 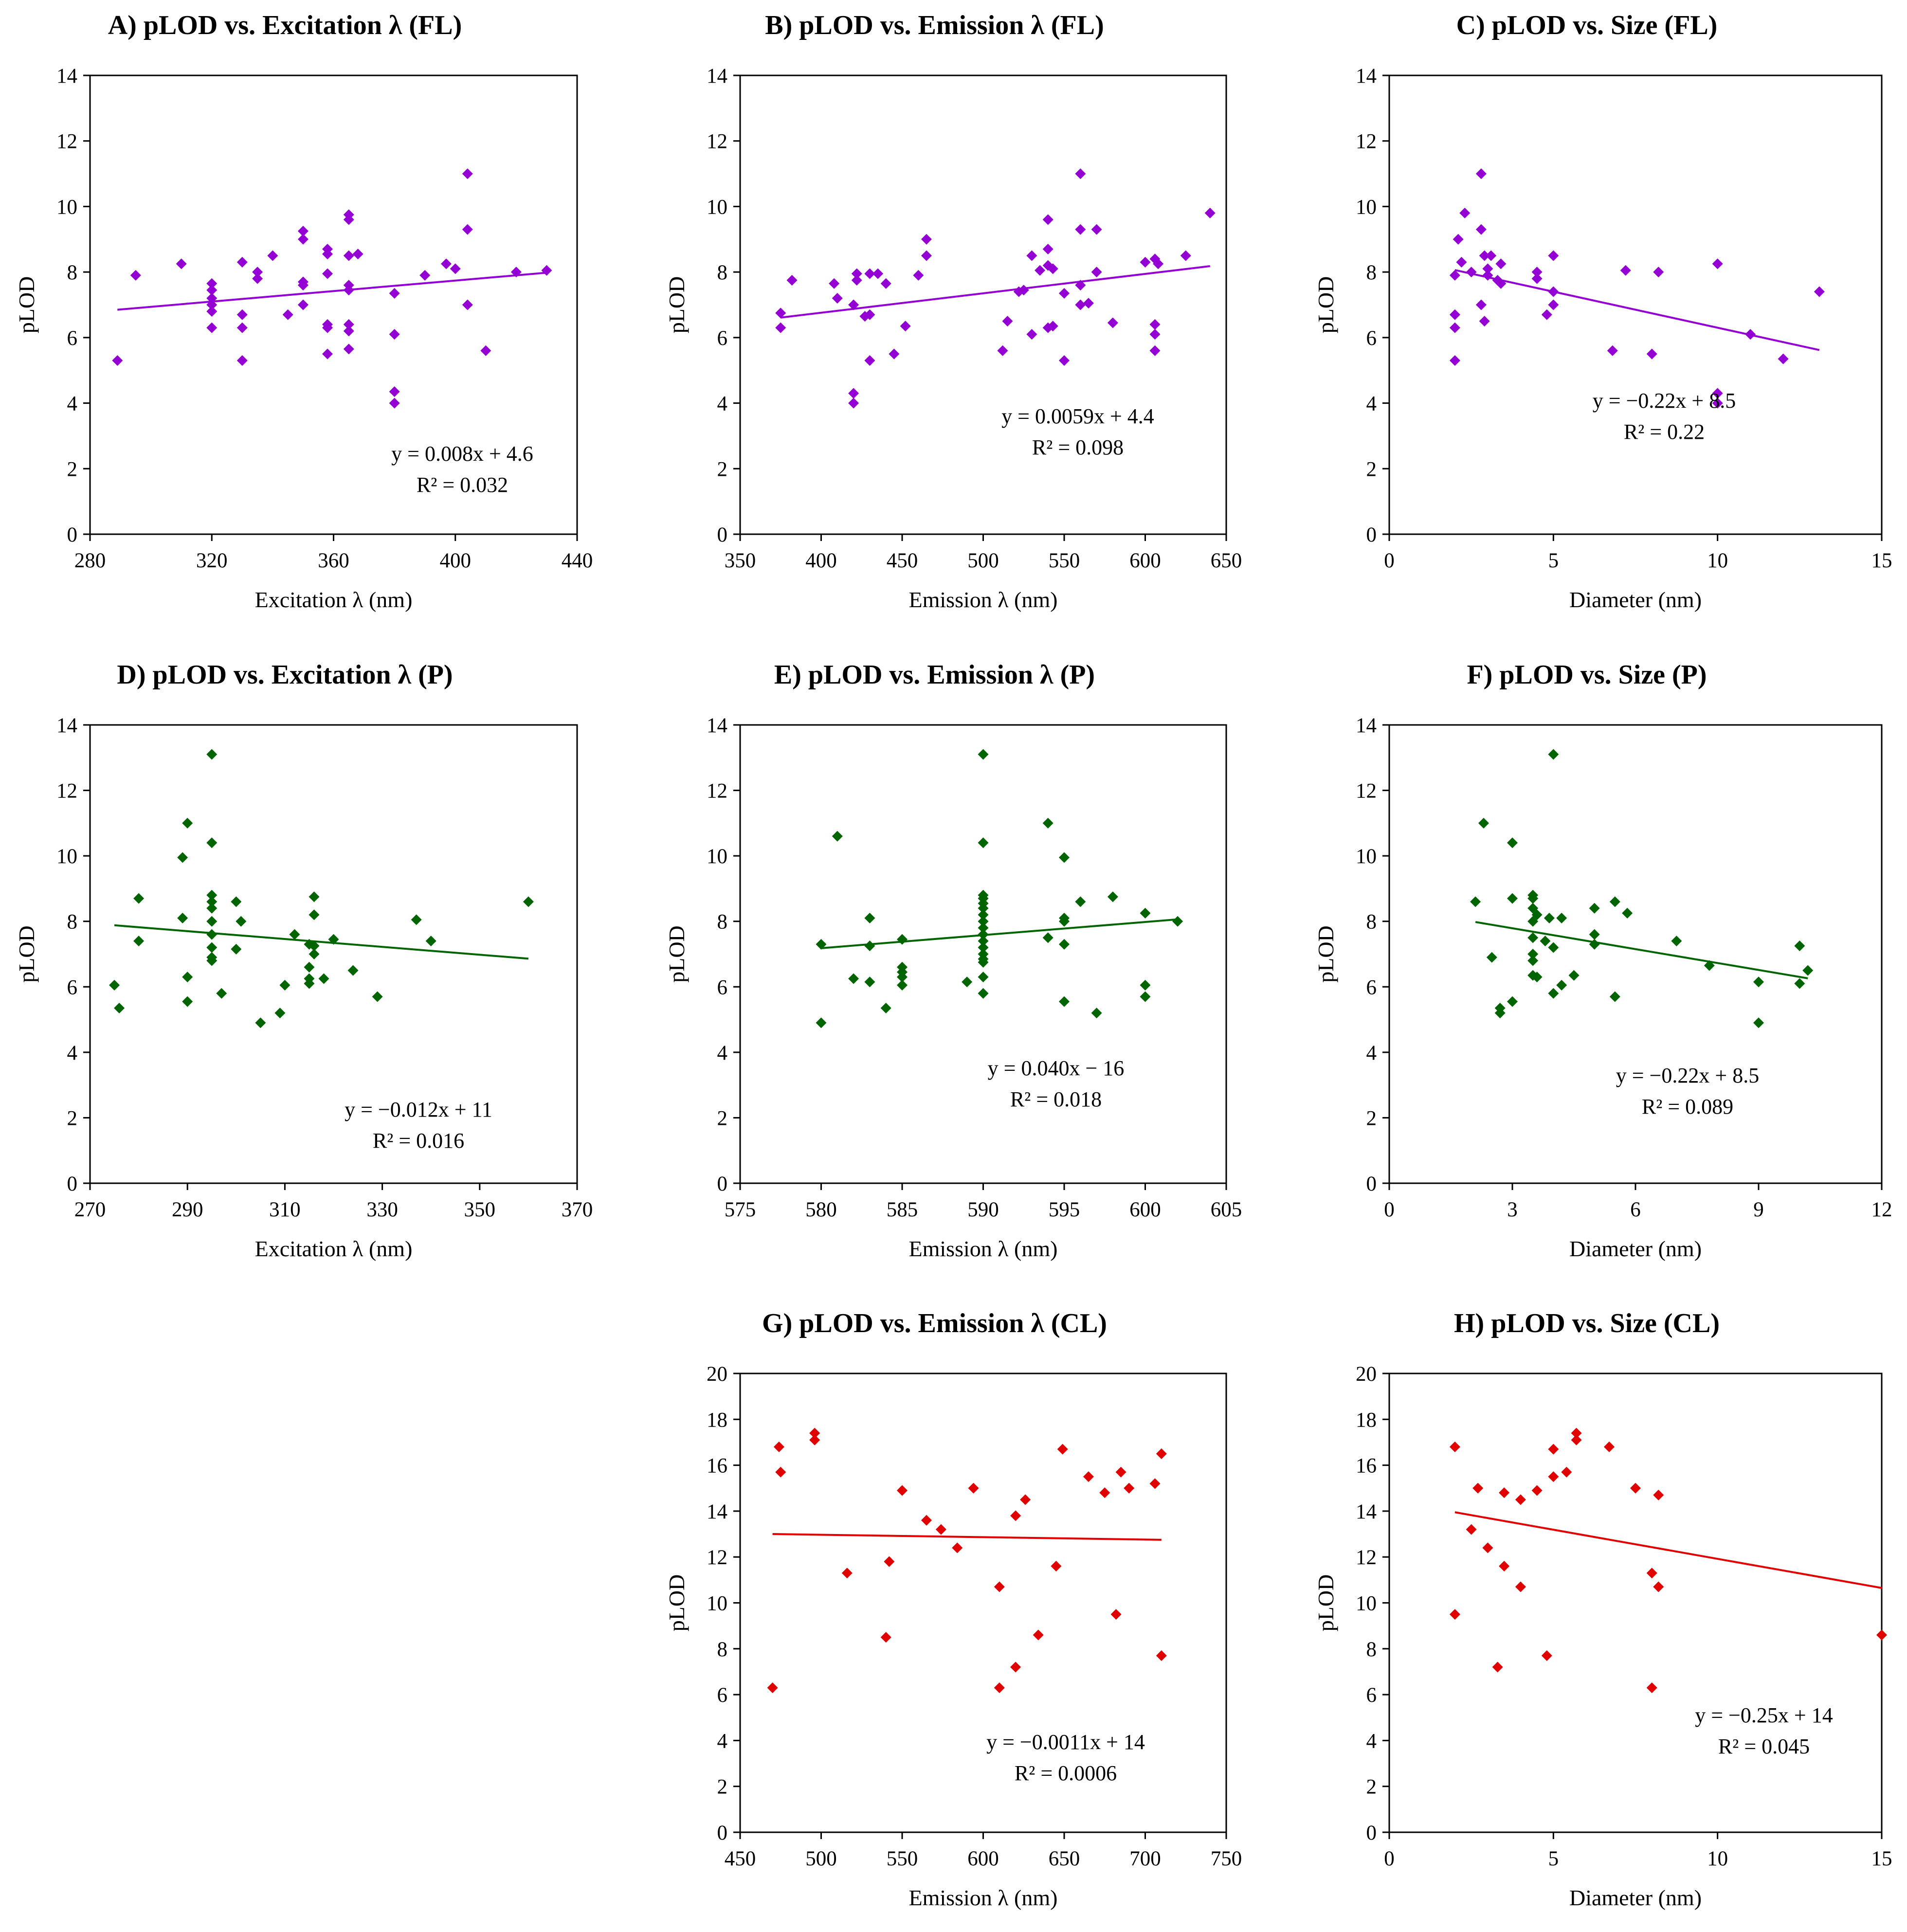 I want to click on y-axis-label: pLOD, so click(x=1325, y=954).